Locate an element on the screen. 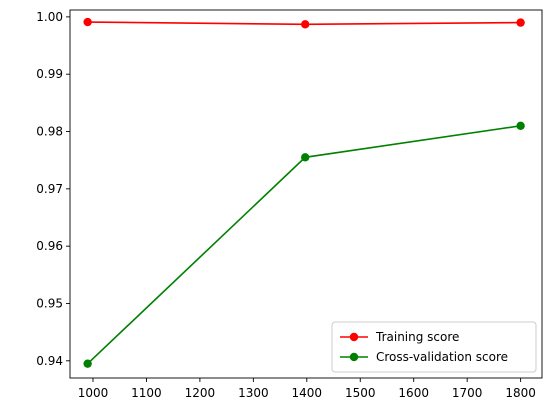  y-tick-label: 0.97 is located at coordinates (49, 189).